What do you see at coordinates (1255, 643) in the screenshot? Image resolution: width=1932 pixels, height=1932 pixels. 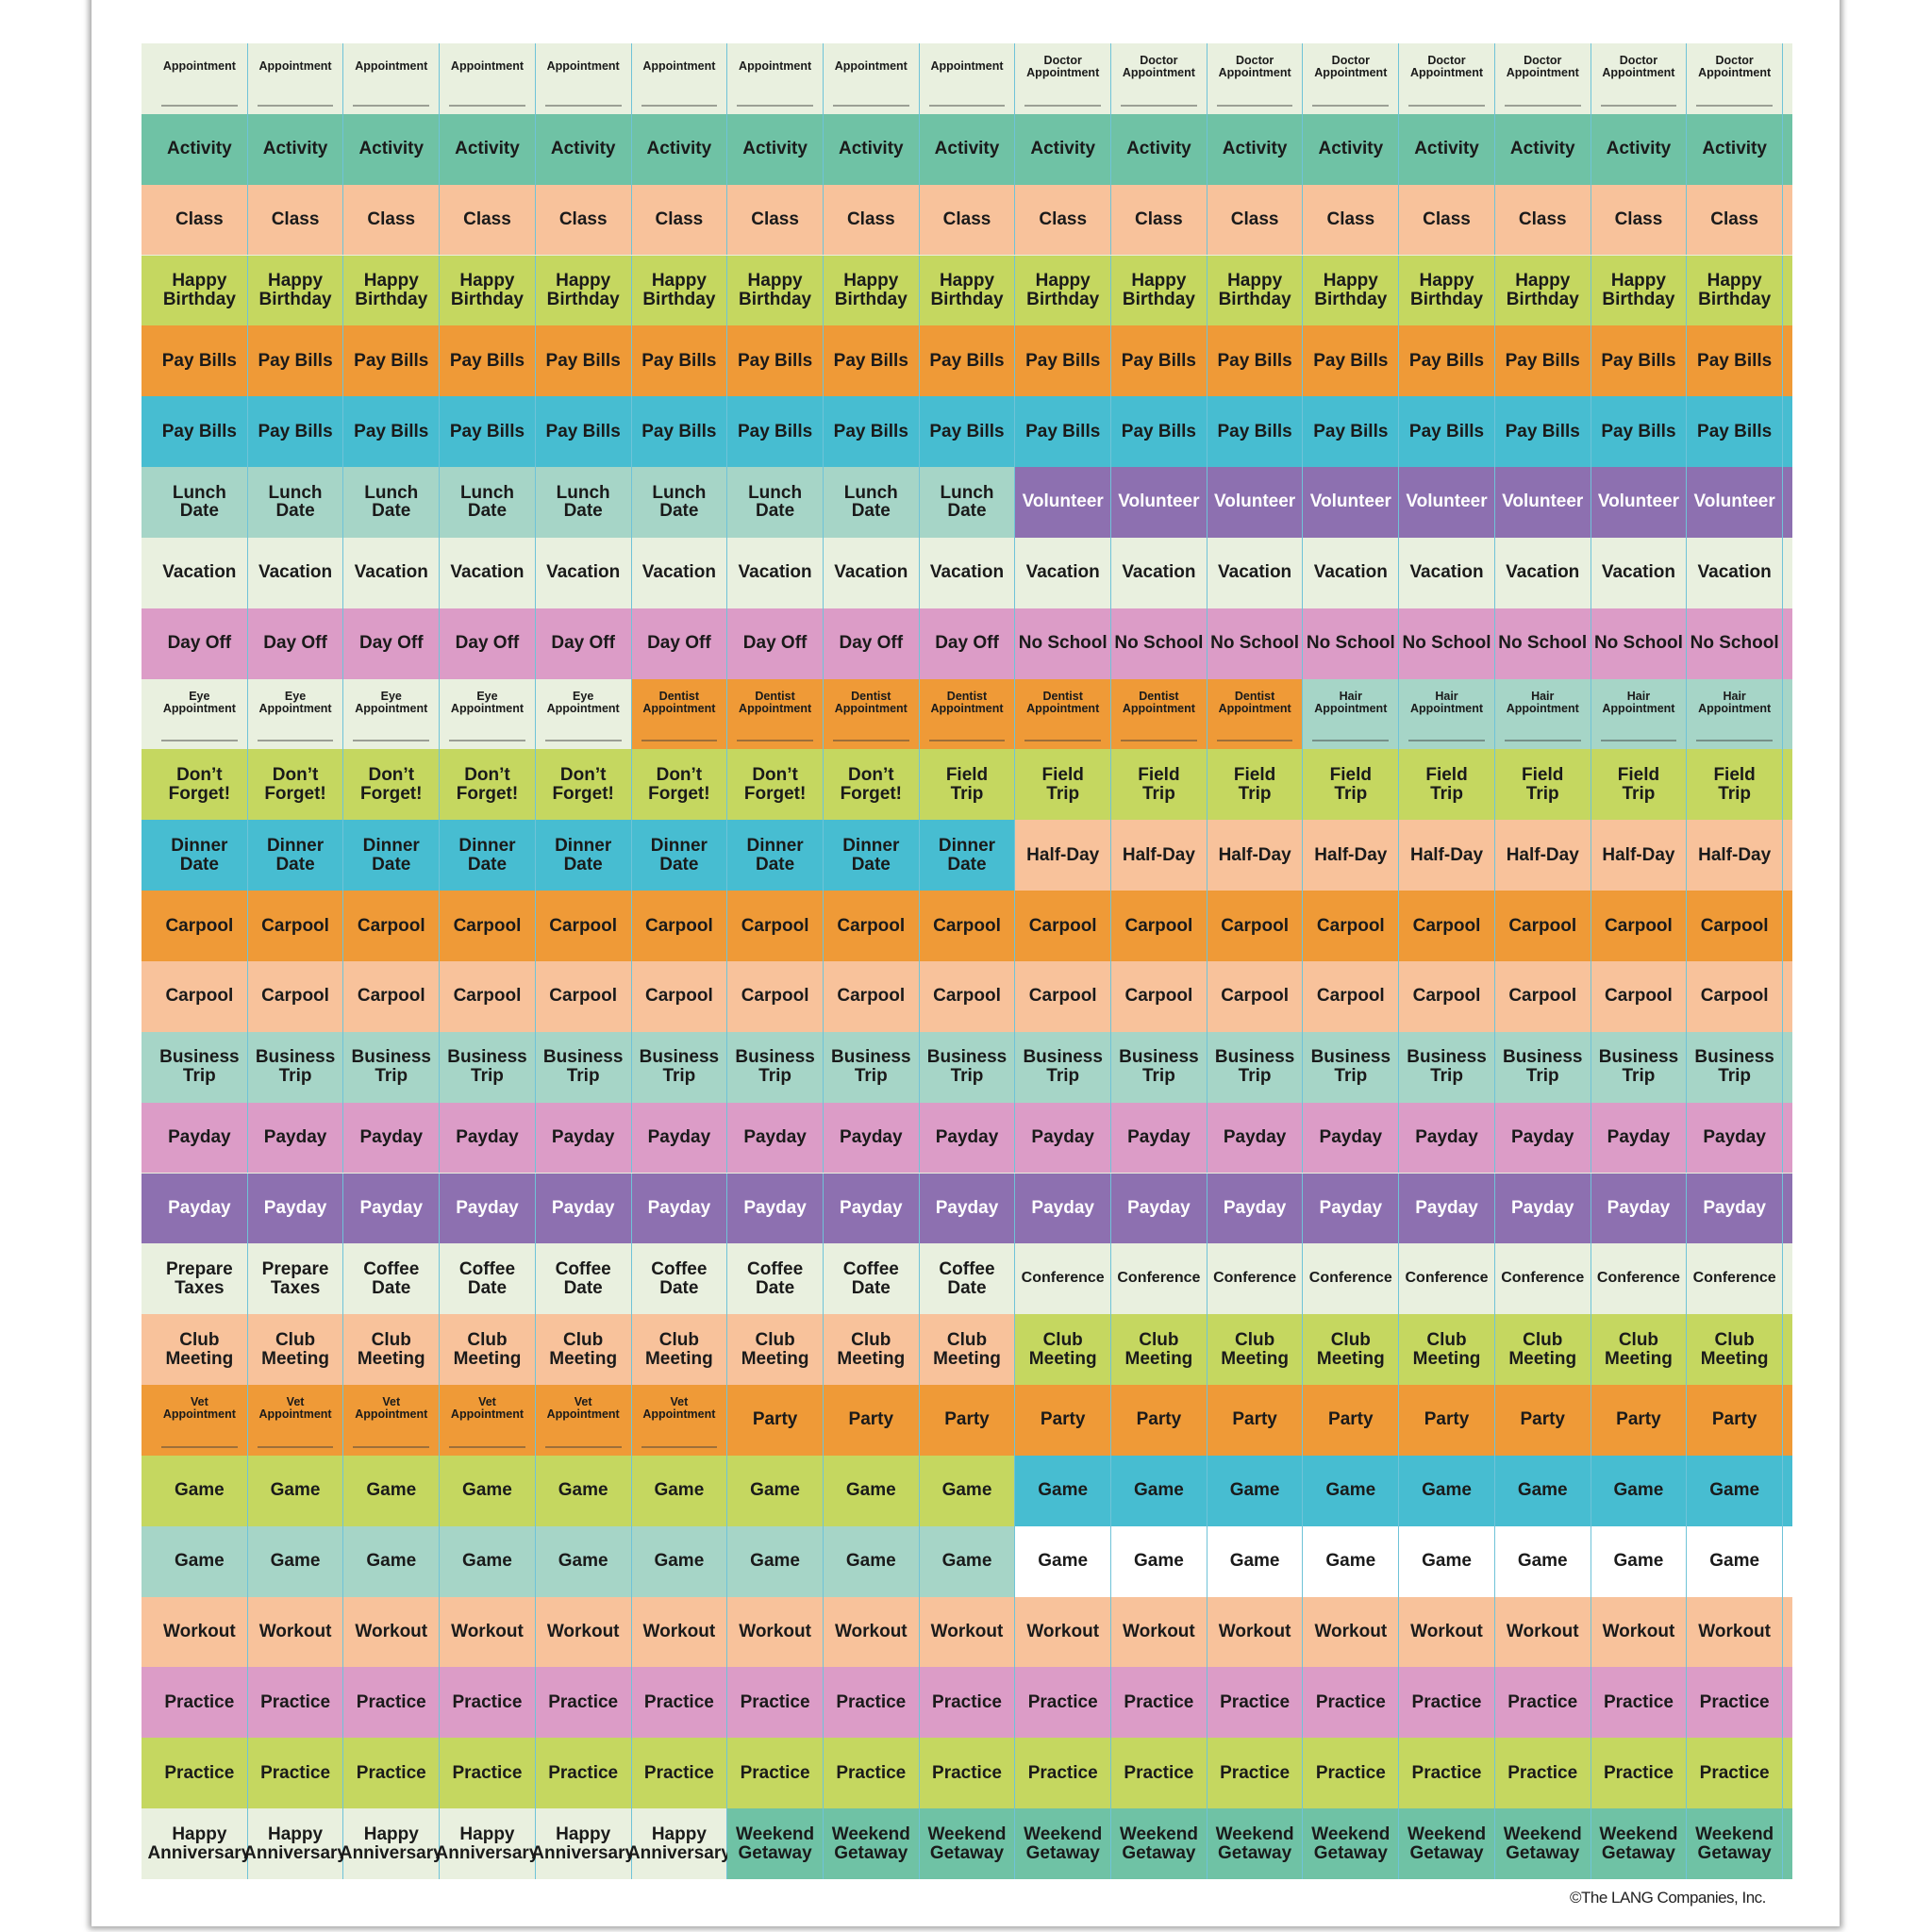 I see `sticker-label: No School` at bounding box center [1255, 643].